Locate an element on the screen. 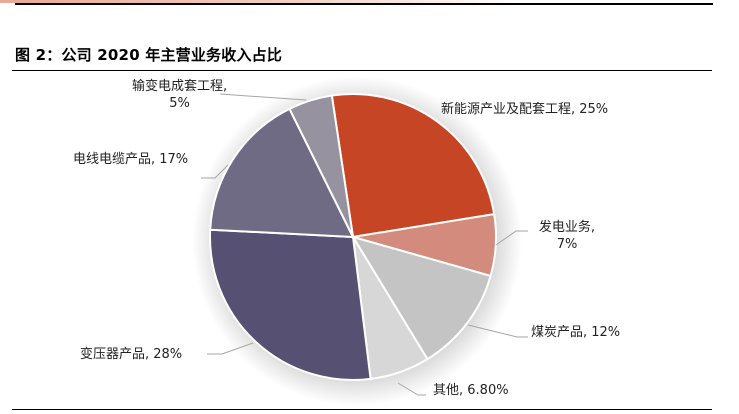  bottom-rule is located at coordinates (362, 409).